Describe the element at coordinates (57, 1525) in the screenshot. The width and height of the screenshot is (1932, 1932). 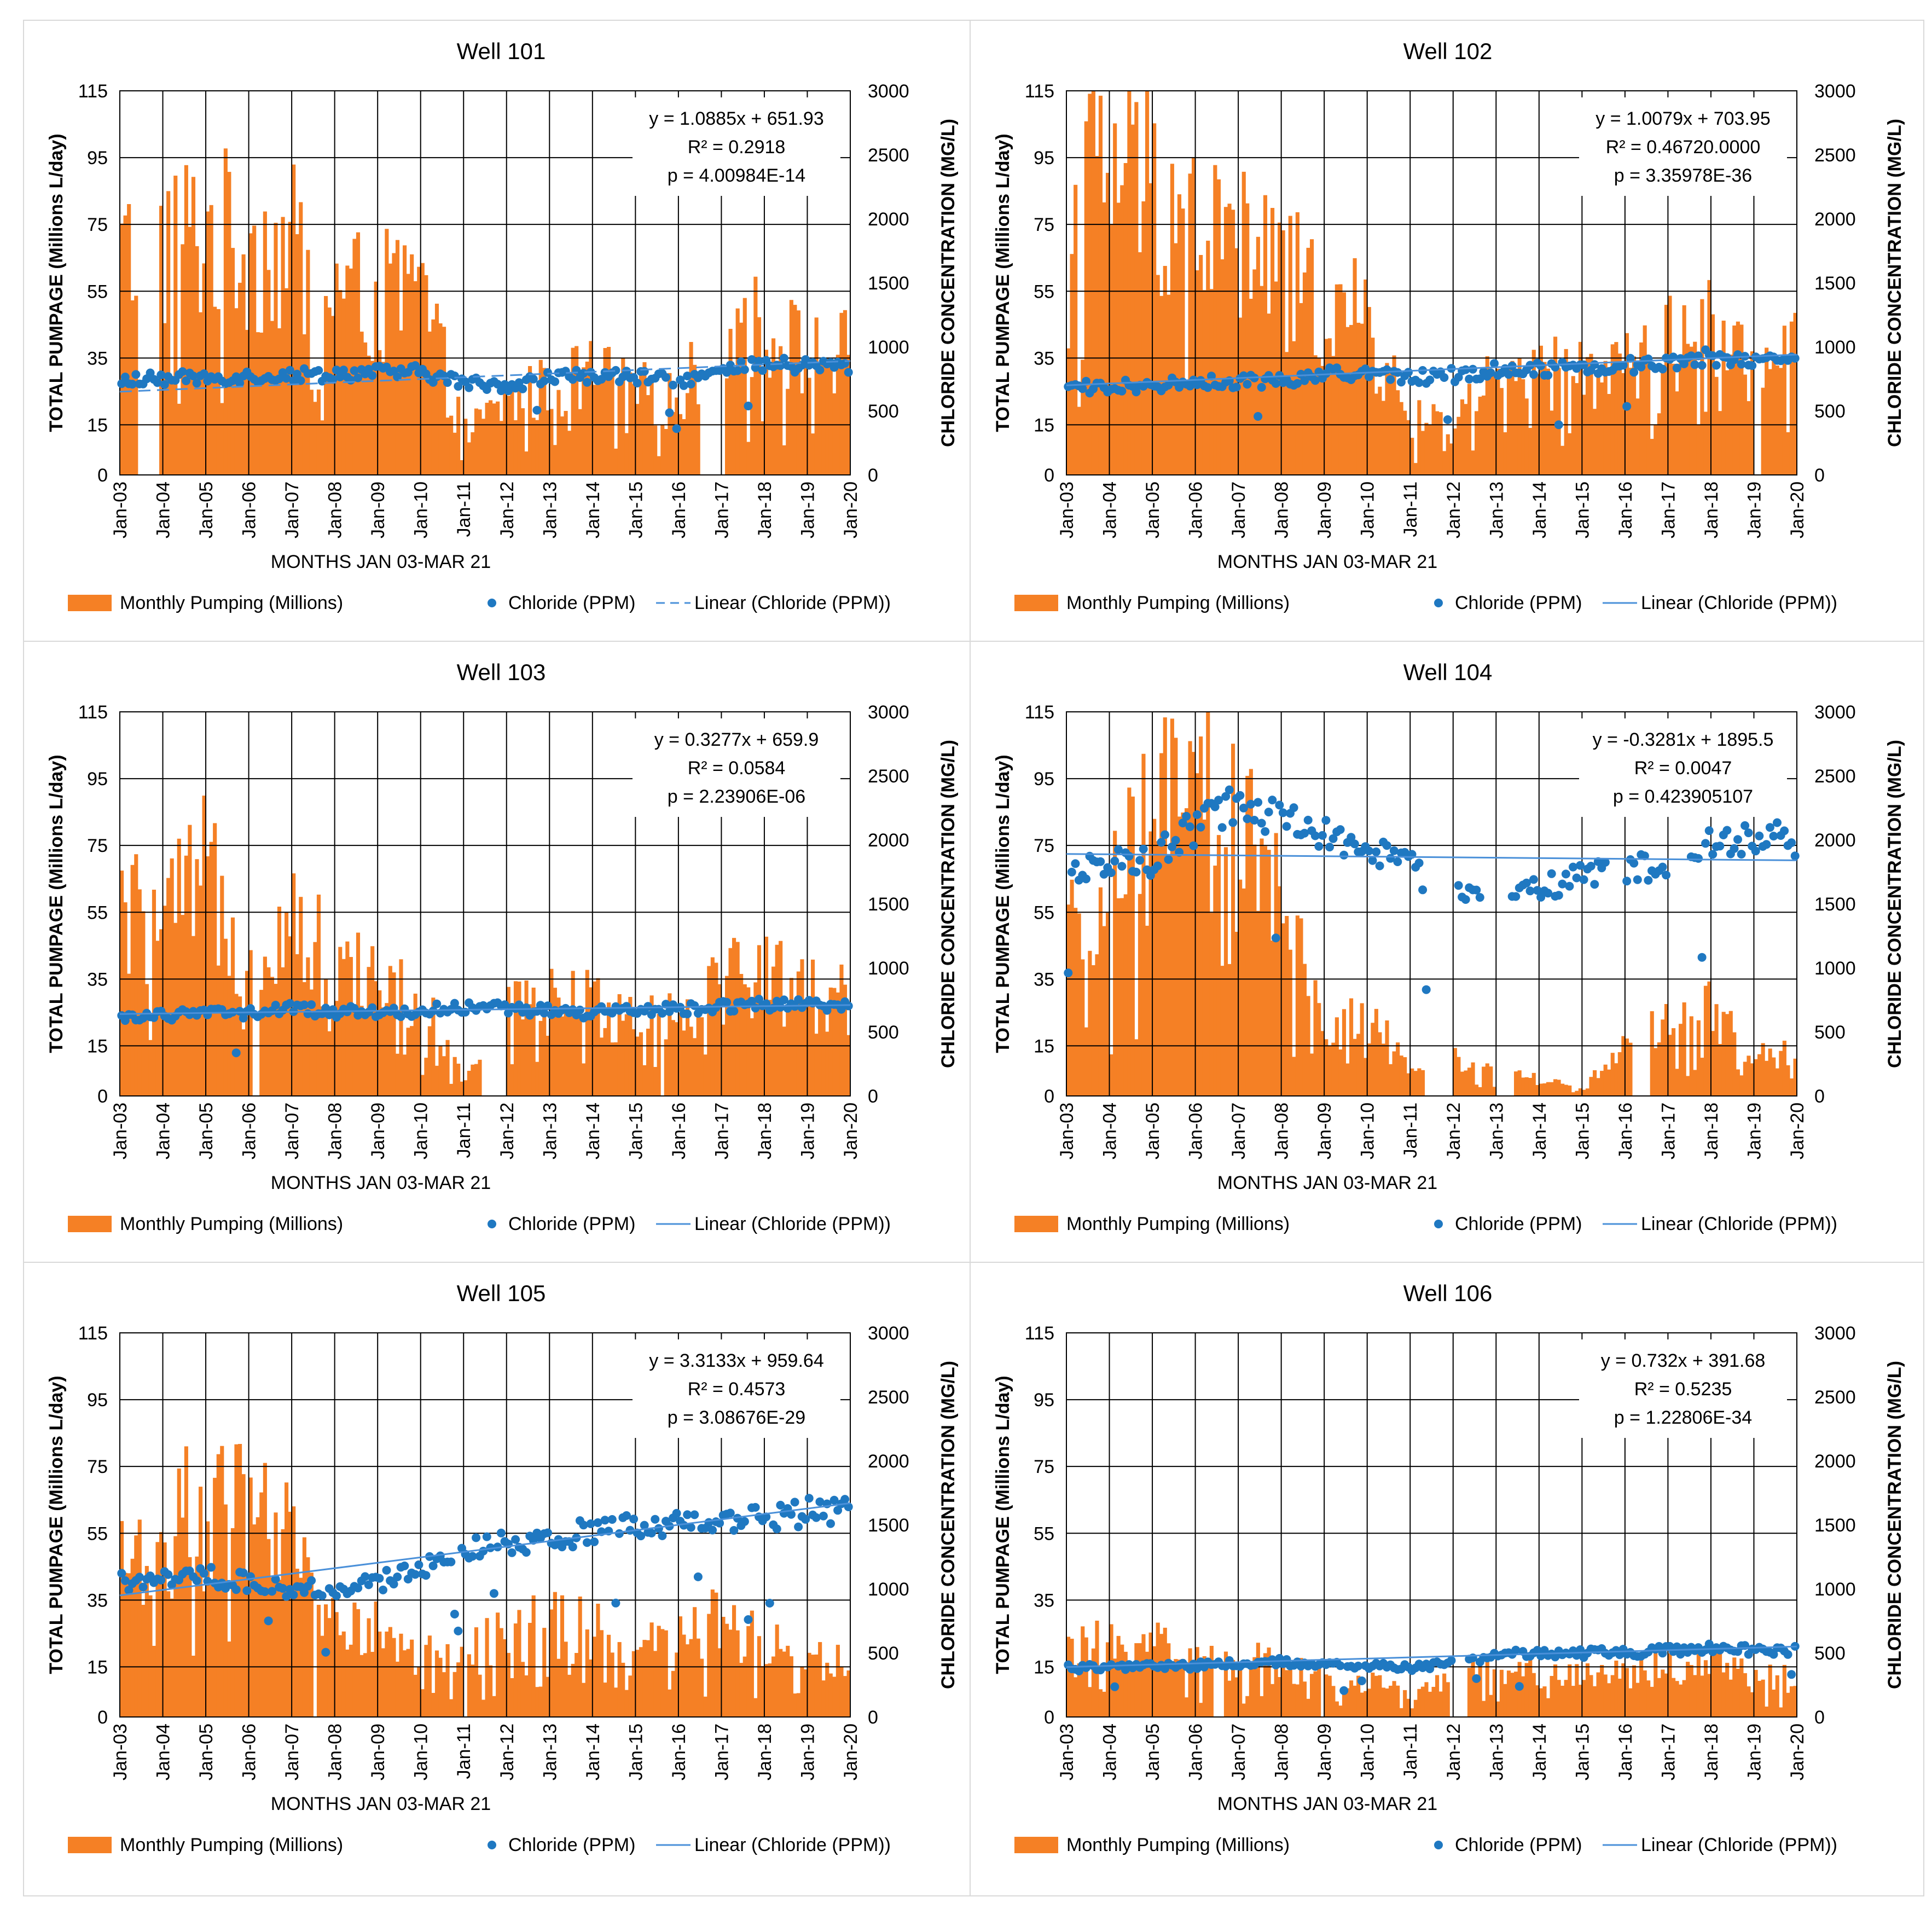
I see `left-axis-title: TOTAL PUMPAGE (Millions L/day)` at that location.